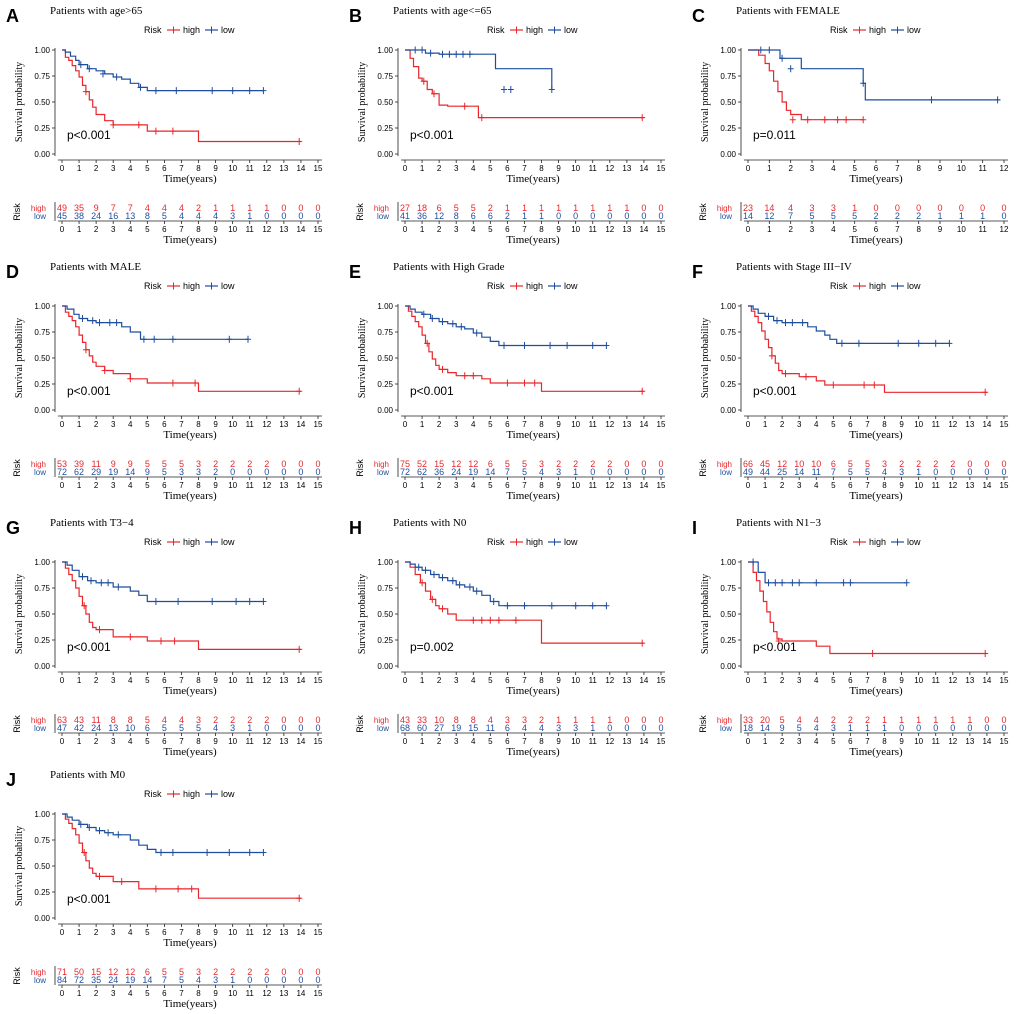 The width and height of the screenshot is (1020, 1014). I want to click on x-tick-label: 10, so click(575, 424).